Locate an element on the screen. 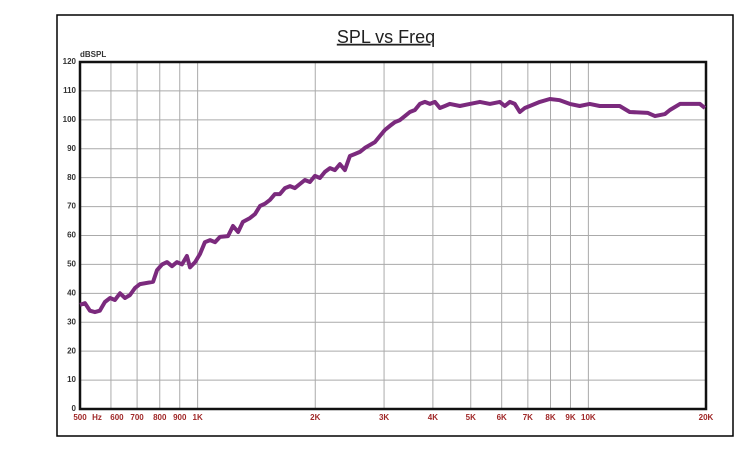 This screenshot has height=464, width=748. y-tick-label: 20 is located at coordinates (71, 350).